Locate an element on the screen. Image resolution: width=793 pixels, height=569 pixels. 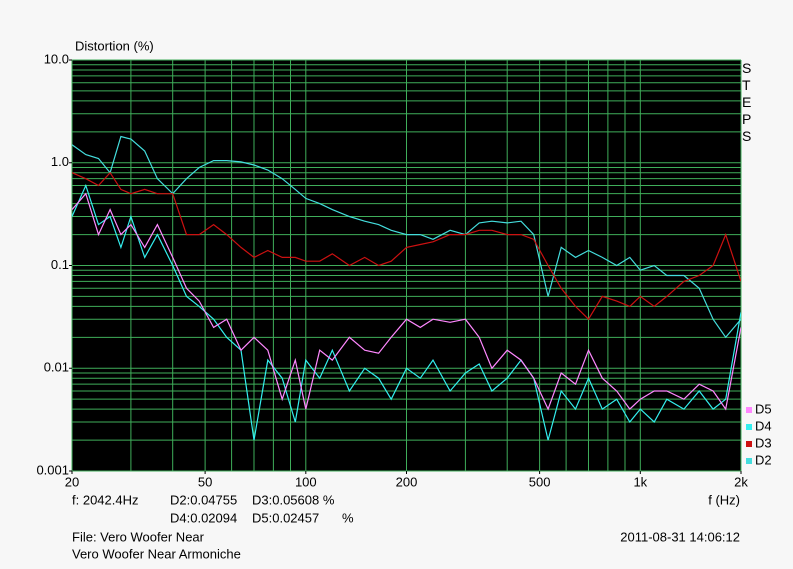
x-tick-label: 200 is located at coordinates (407, 481).